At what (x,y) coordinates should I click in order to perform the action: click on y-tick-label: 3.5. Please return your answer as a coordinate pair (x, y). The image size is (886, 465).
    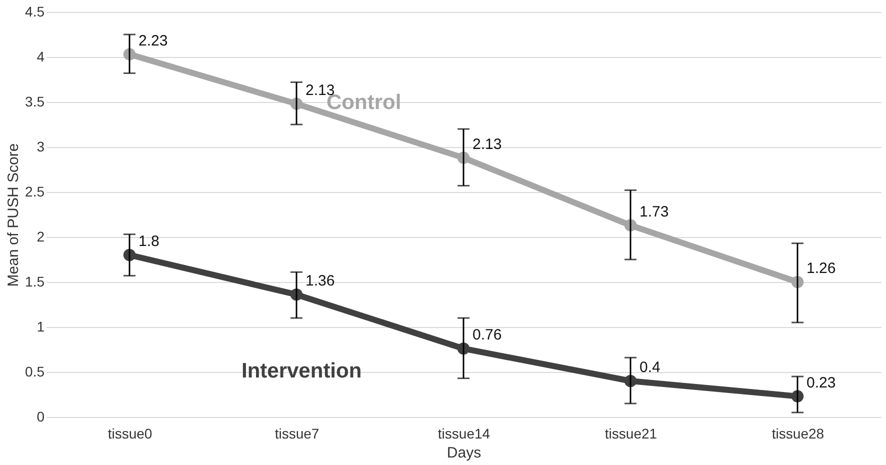
    Looking at the image, I should click on (35, 102).